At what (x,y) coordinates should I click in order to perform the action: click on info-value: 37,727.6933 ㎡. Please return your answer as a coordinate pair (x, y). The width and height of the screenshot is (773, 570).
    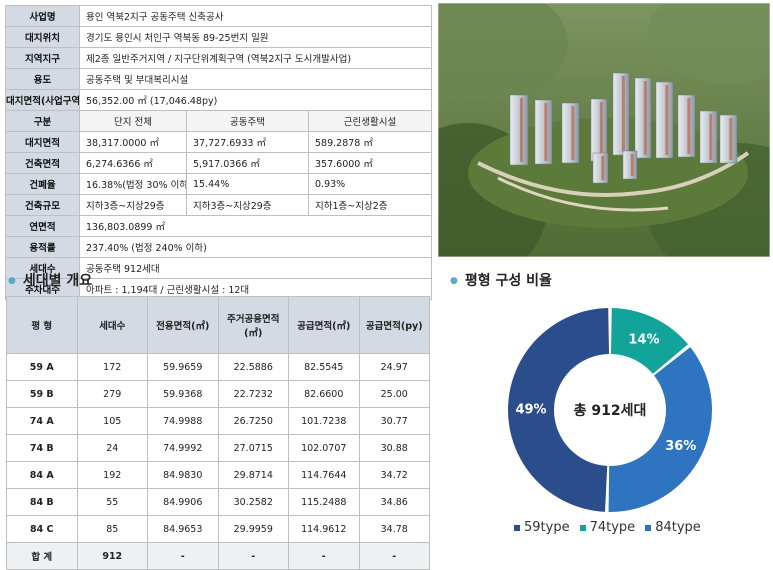
    Looking at the image, I should click on (247, 142).